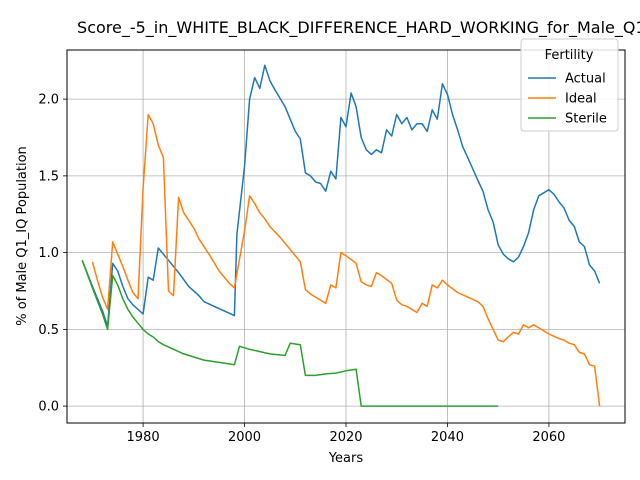 The width and height of the screenshot is (640, 480). What do you see at coordinates (345, 437) in the screenshot?
I see `x-tick-label: 2020` at bounding box center [345, 437].